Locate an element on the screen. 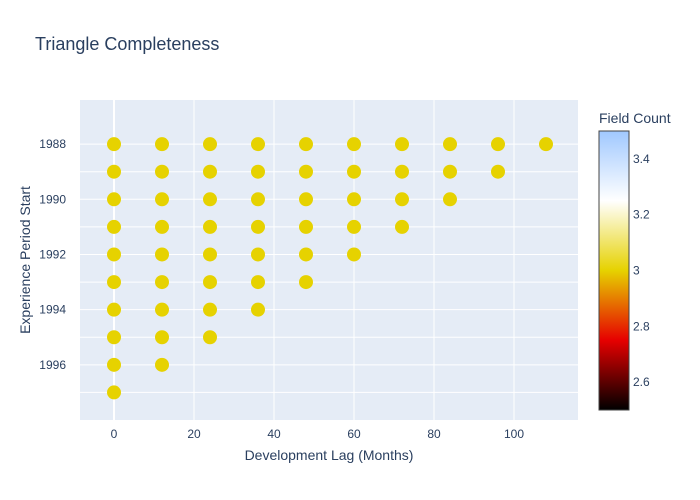 This screenshot has width=700, height=500. y-tick-label: 1992 is located at coordinates (52, 254).